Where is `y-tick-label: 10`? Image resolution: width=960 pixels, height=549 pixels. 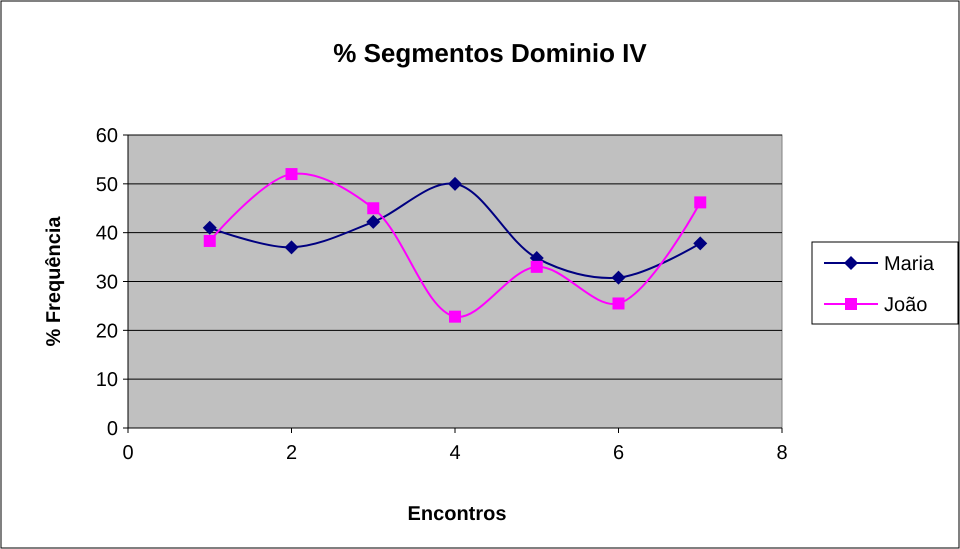
y-tick-label: 10 is located at coordinates (107, 380).